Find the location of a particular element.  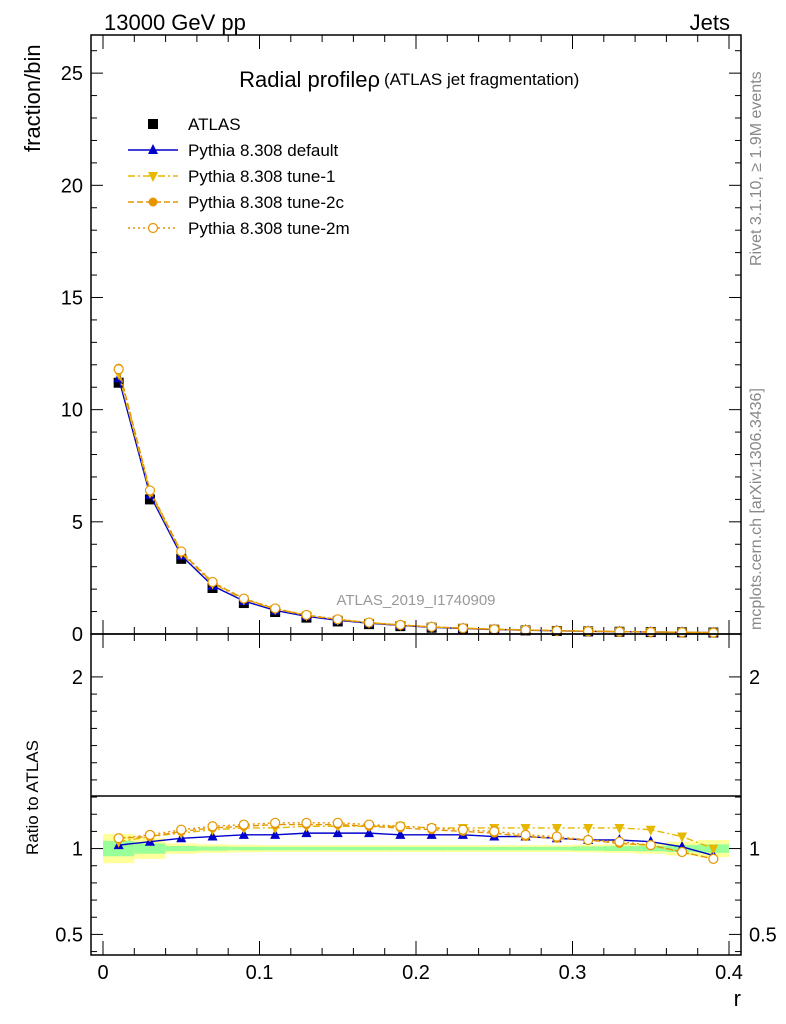

mcplots-label: mcplots.cern.ch [arXiv:1306.3436] is located at coordinates (756, 509).